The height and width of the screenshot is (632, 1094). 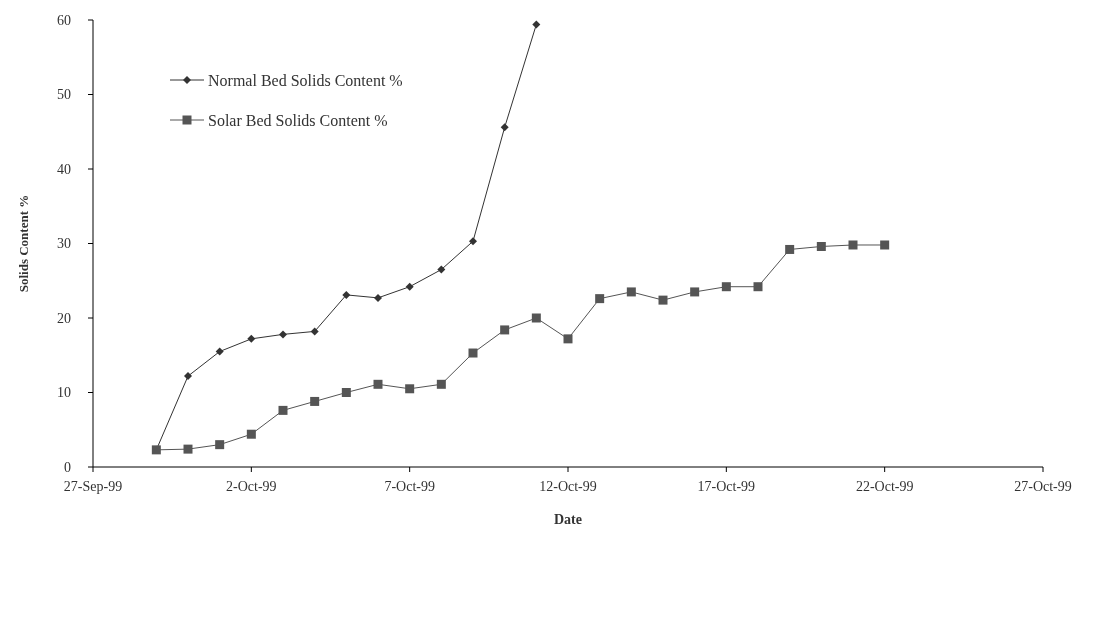 I want to click on legend-label: Solar Bed Solids Content %, so click(x=298, y=120).